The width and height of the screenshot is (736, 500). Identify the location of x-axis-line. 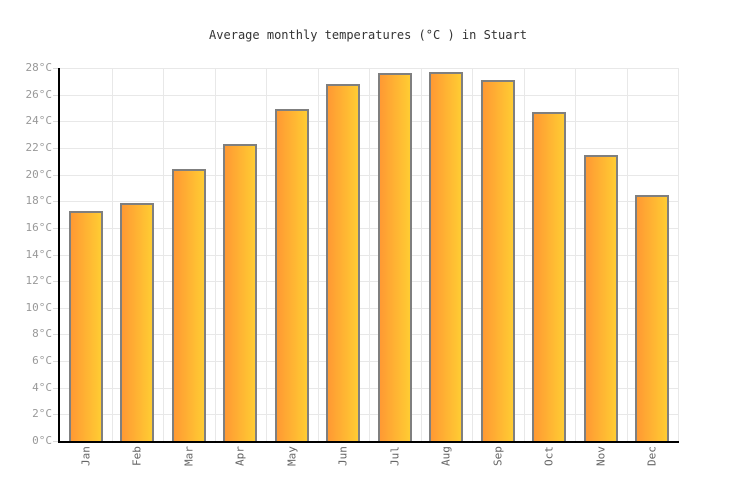
(368, 442).